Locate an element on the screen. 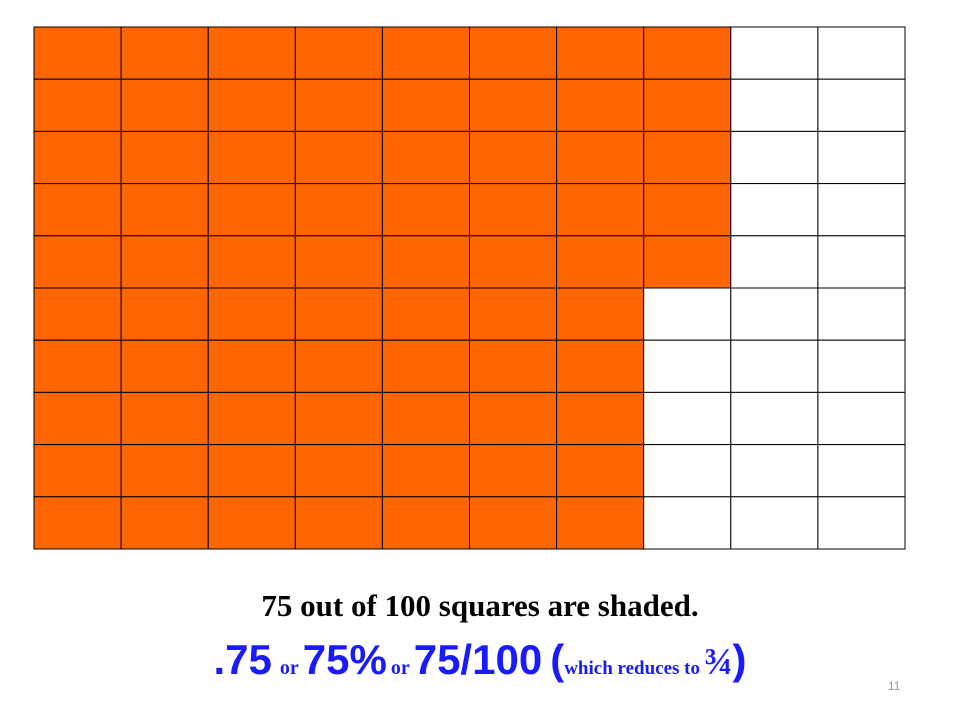 The width and height of the screenshot is (960, 720). paren: ) is located at coordinates (739, 659).